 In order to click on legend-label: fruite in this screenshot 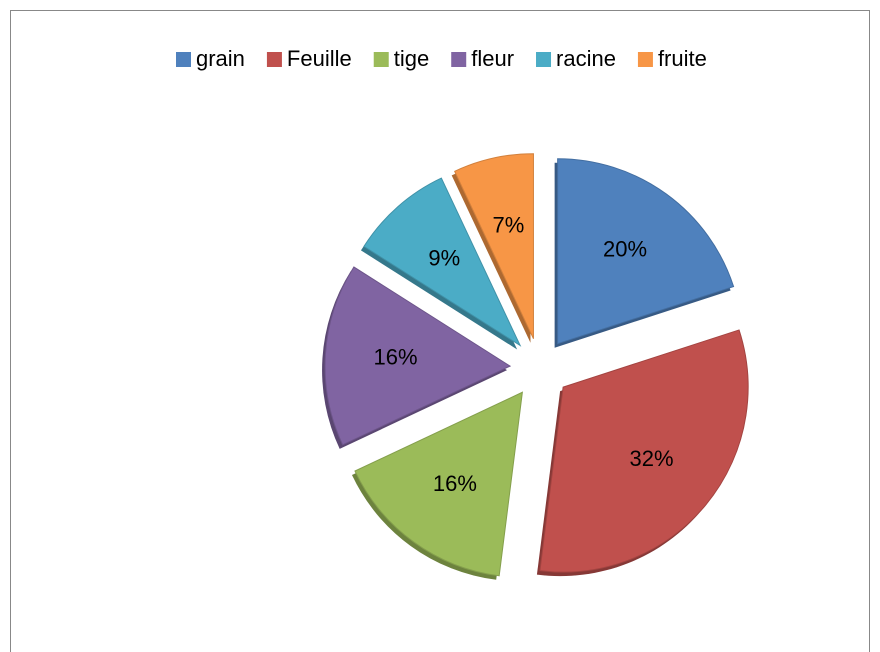, I will do `click(682, 58)`.